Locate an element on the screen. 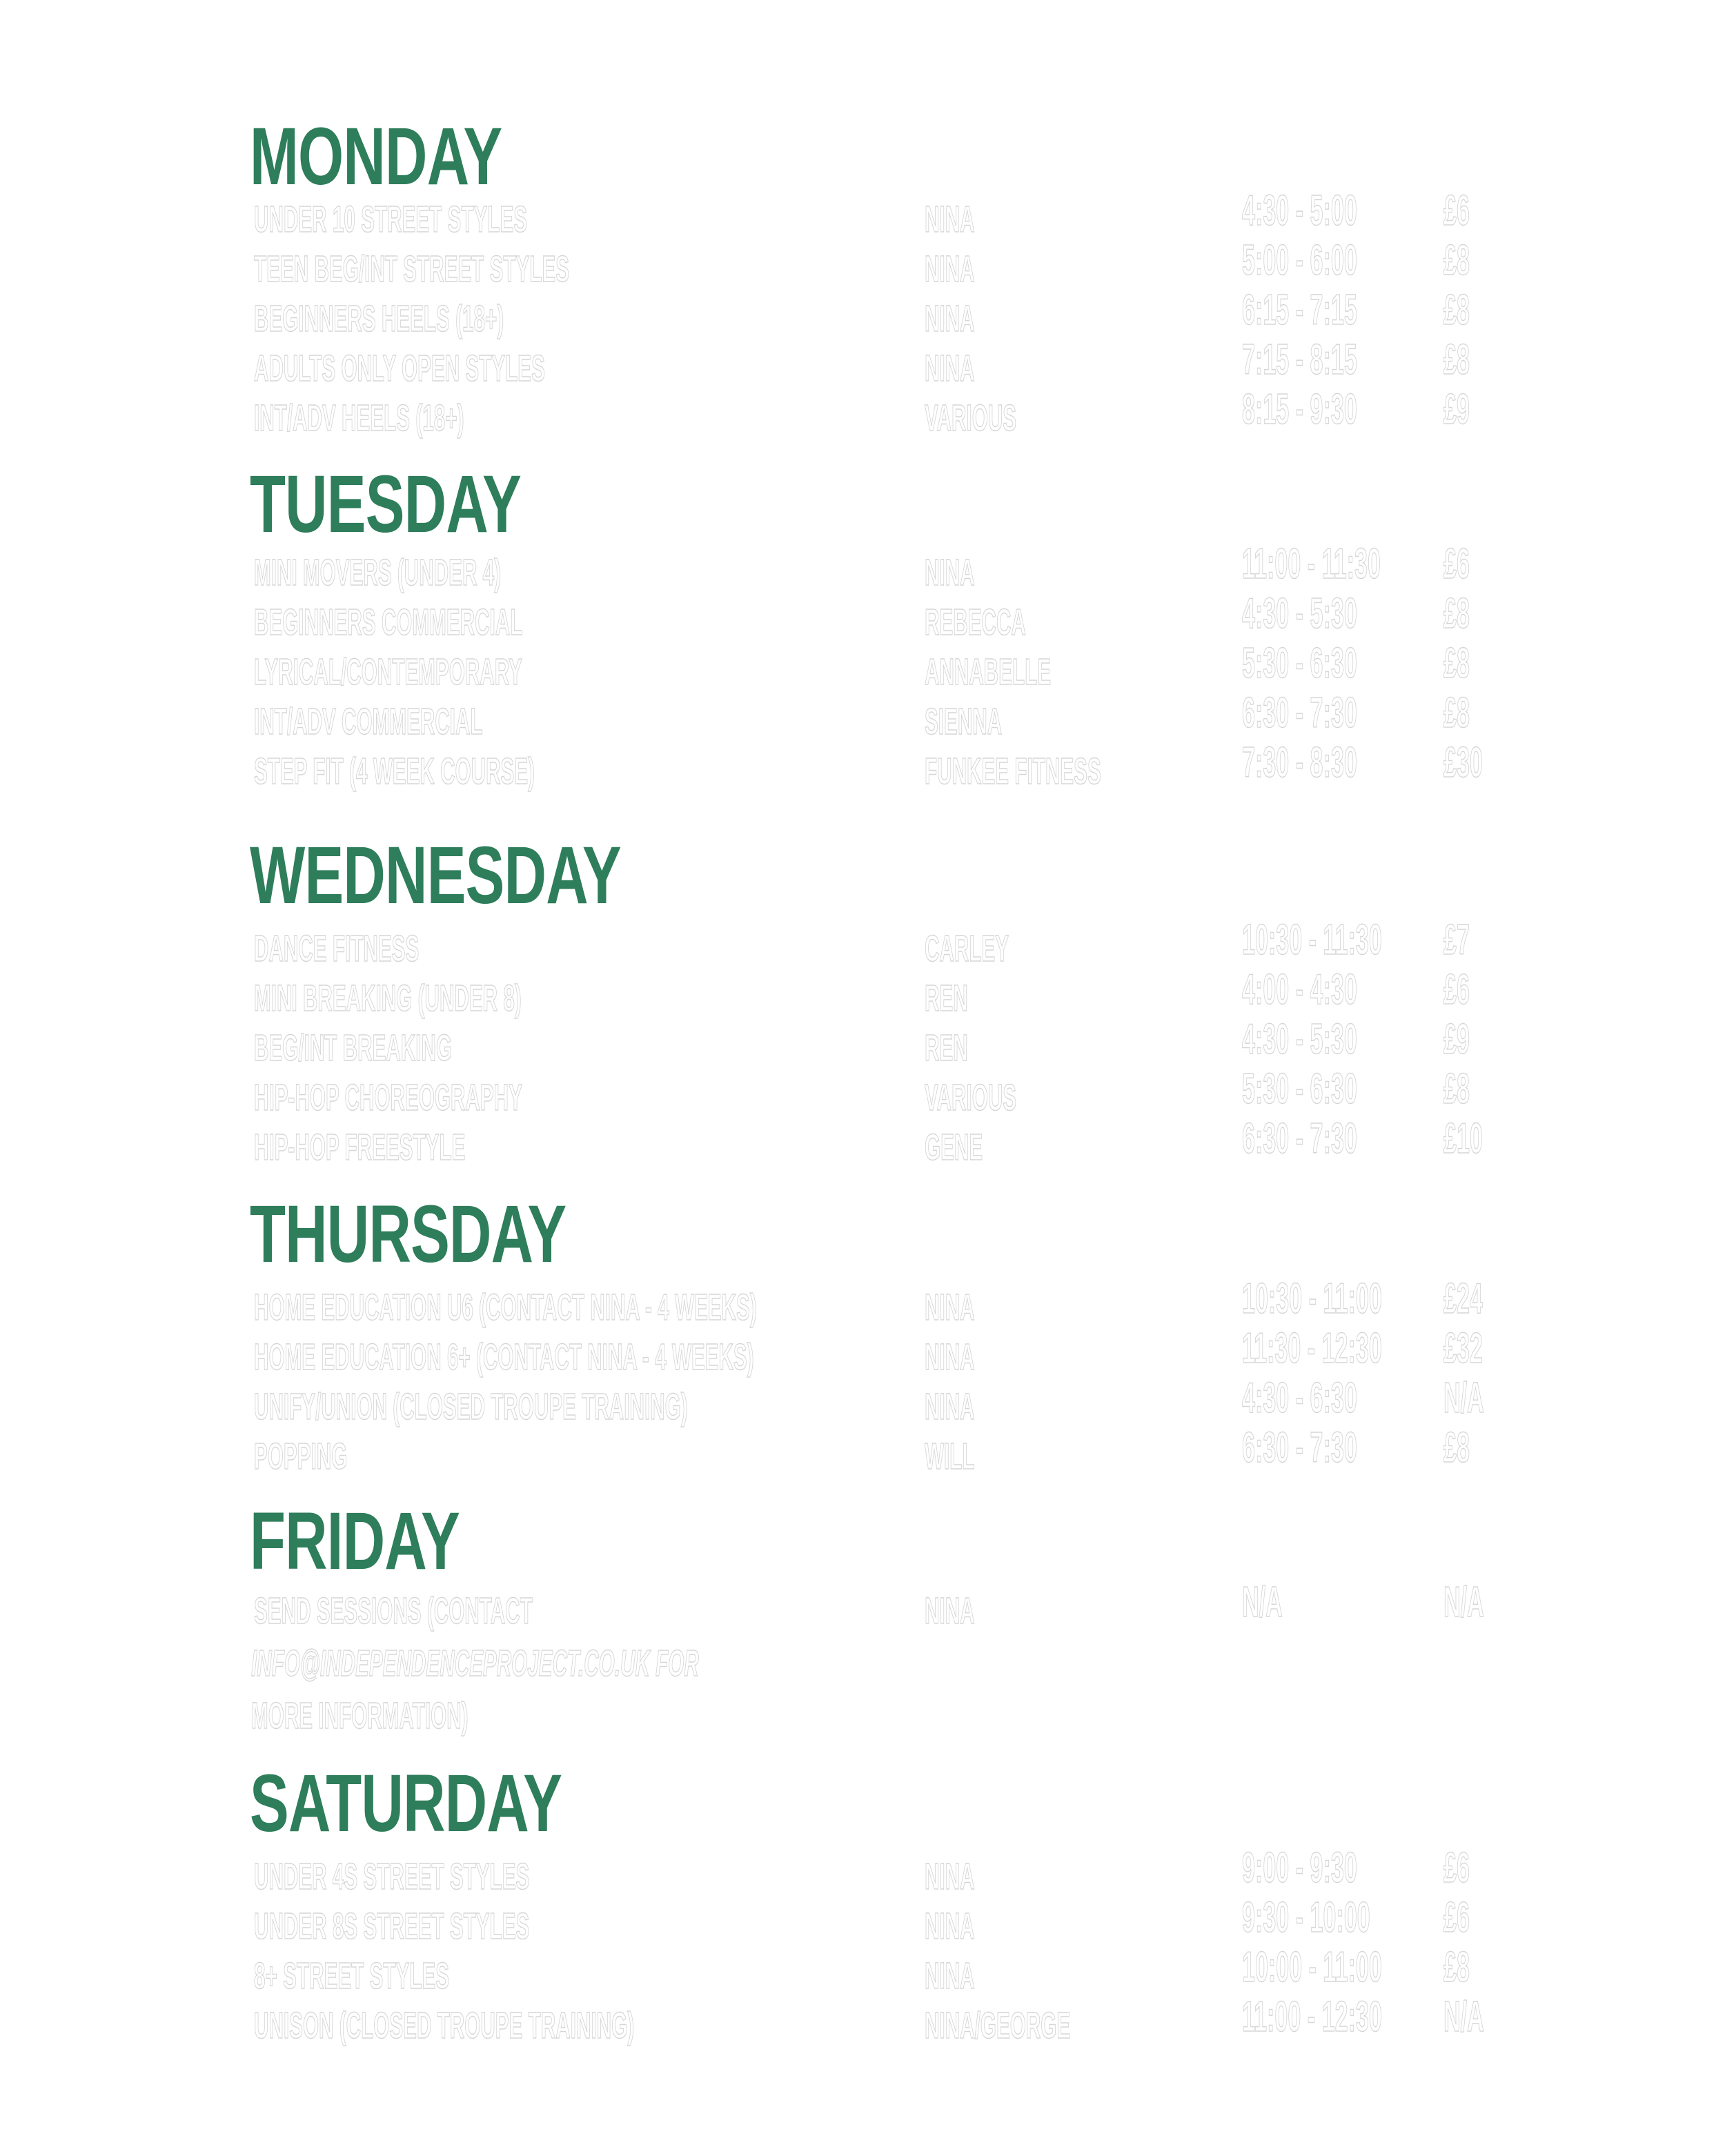 The width and height of the screenshot is (1725, 2156). class-teacher: REN is located at coordinates (947, 1048).